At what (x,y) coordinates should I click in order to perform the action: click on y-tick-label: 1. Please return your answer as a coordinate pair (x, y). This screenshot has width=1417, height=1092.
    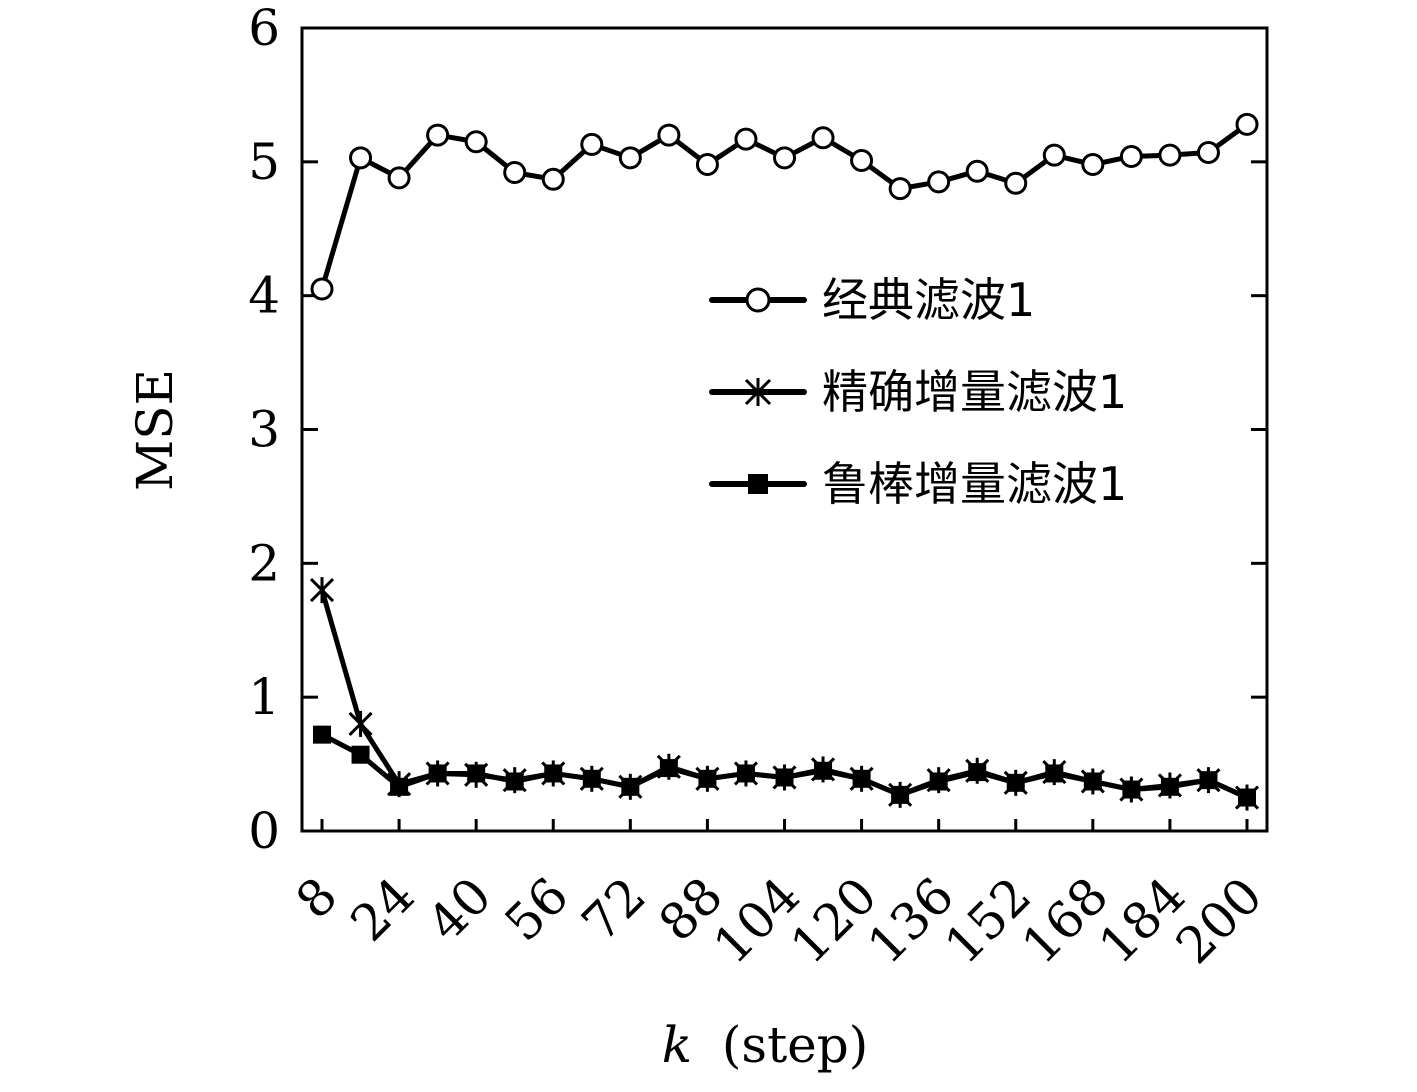
    Looking at the image, I should click on (264, 697).